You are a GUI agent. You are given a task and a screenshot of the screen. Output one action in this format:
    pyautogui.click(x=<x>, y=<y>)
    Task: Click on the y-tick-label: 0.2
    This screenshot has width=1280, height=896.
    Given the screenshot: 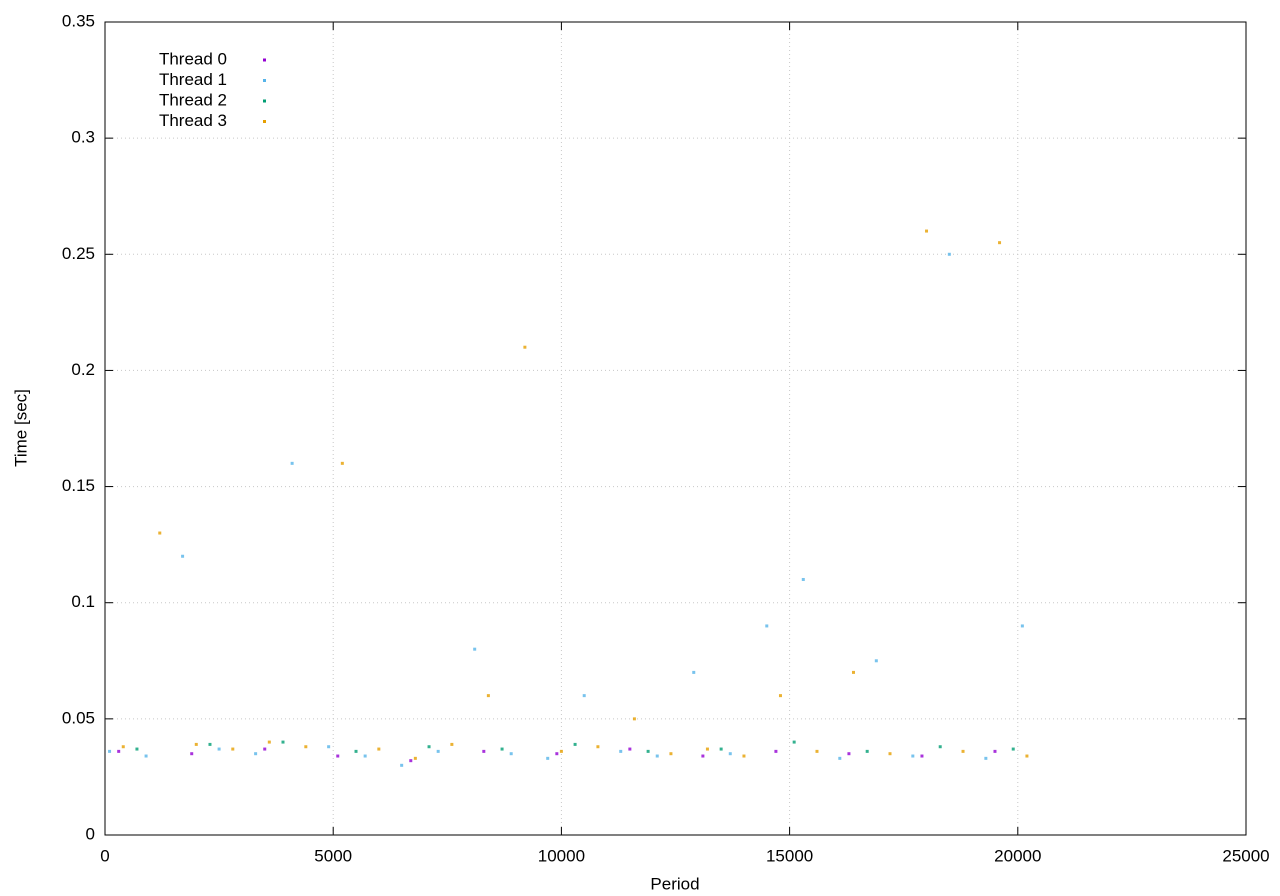 What is the action you would take?
    pyautogui.click(x=83, y=369)
    